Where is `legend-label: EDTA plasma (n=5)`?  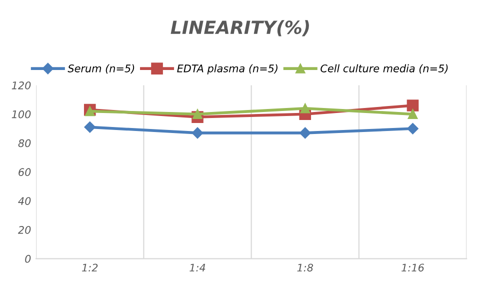
legend-label: EDTA plasma (n=5) is located at coordinates (227, 69).